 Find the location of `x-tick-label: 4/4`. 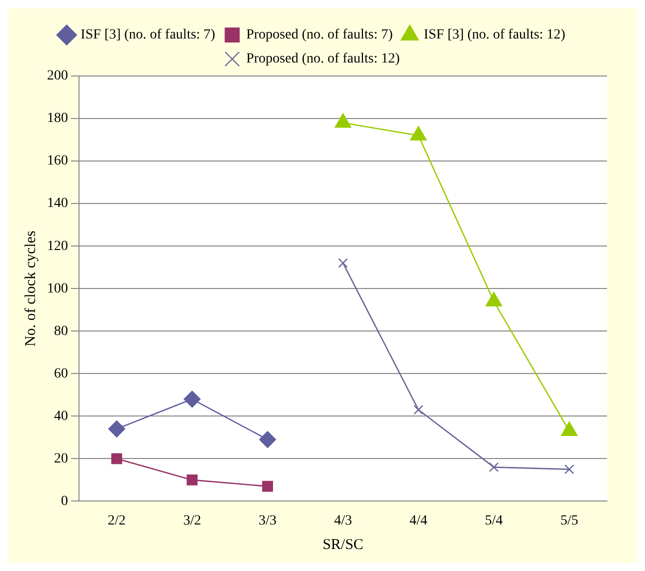

x-tick-label: 4/4 is located at coordinates (418, 520).